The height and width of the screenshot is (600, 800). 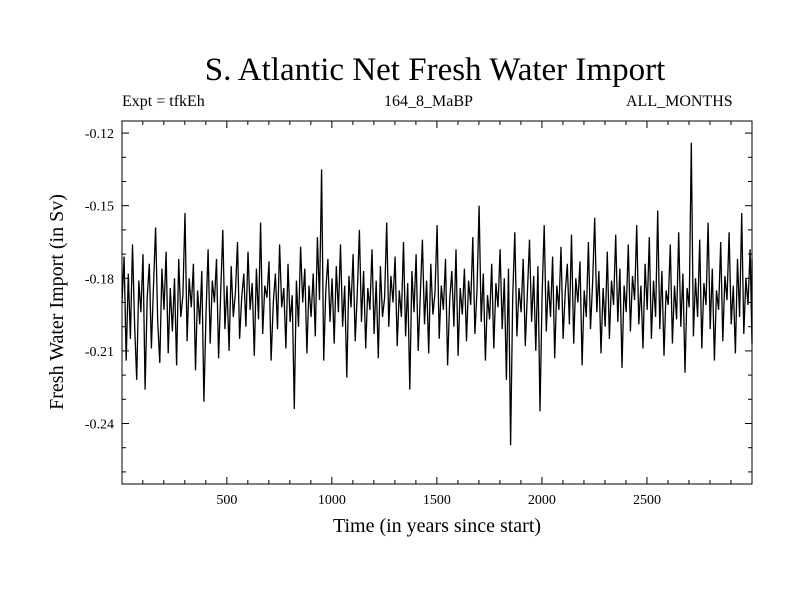 I want to click on x-tick-label: 1000, so click(x=332, y=500).